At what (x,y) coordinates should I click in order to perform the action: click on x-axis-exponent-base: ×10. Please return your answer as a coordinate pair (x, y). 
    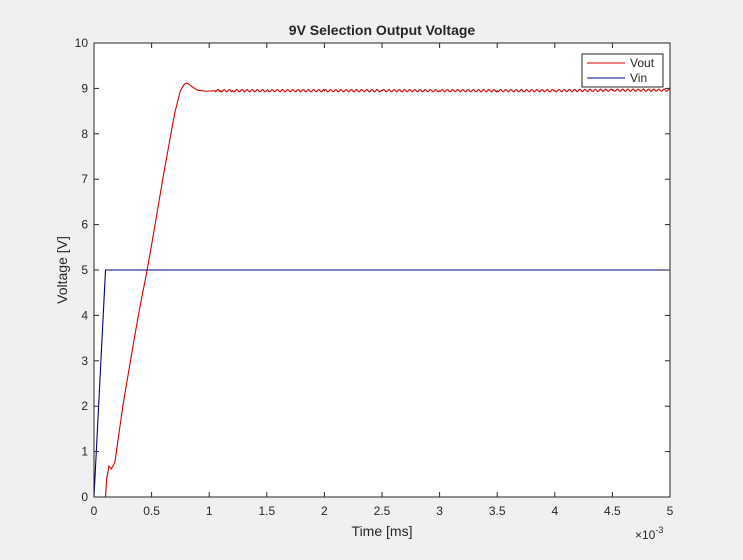
    Looking at the image, I should click on (645, 535).